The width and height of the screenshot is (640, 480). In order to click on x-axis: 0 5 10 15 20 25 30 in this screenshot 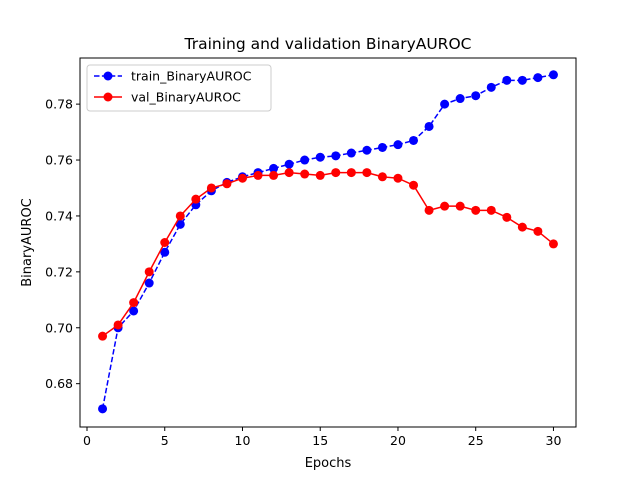, I will do `click(322, 437)`.